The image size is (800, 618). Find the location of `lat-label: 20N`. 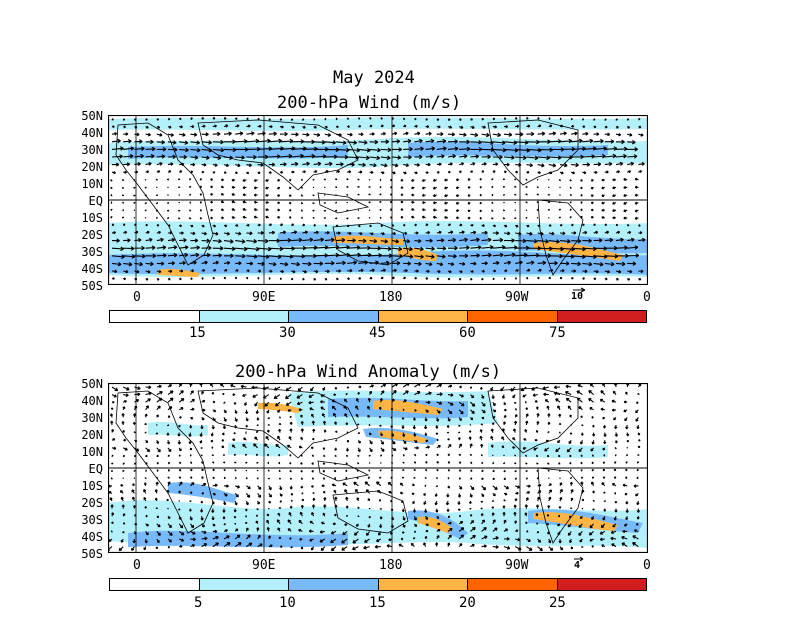

lat-label: 20N is located at coordinates (92, 435).